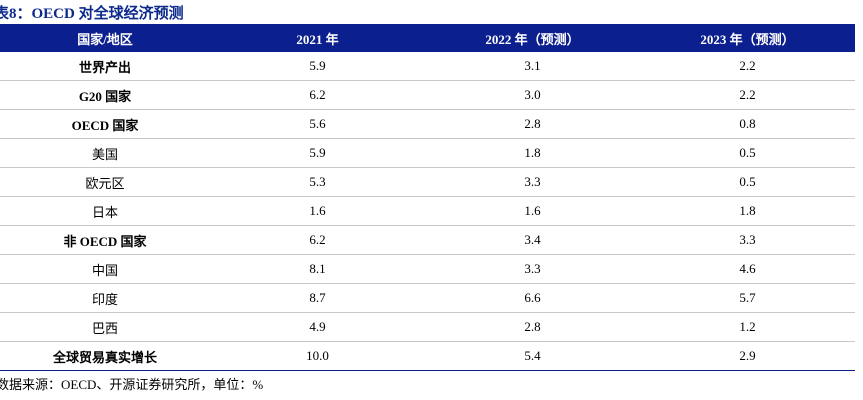 This screenshot has width=863, height=400. Describe the element at coordinates (532, 356) in the screenshot. I see `value-cell: 5.4` at that location.